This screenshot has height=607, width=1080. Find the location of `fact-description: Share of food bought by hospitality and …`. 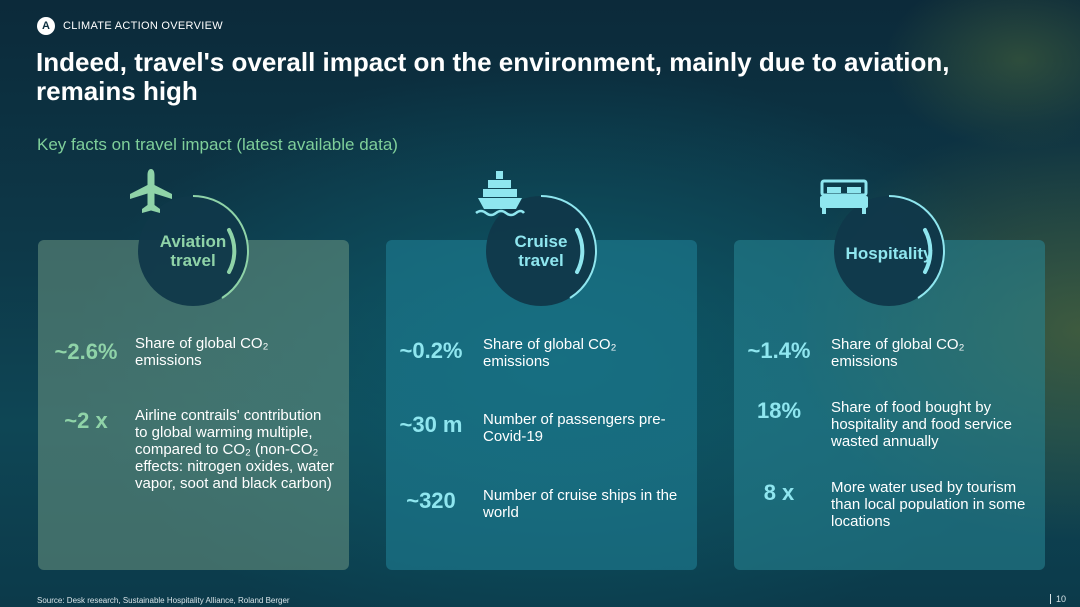

fact-description: Share of food bought by hospitality and … is located at coordinates (921, 424).